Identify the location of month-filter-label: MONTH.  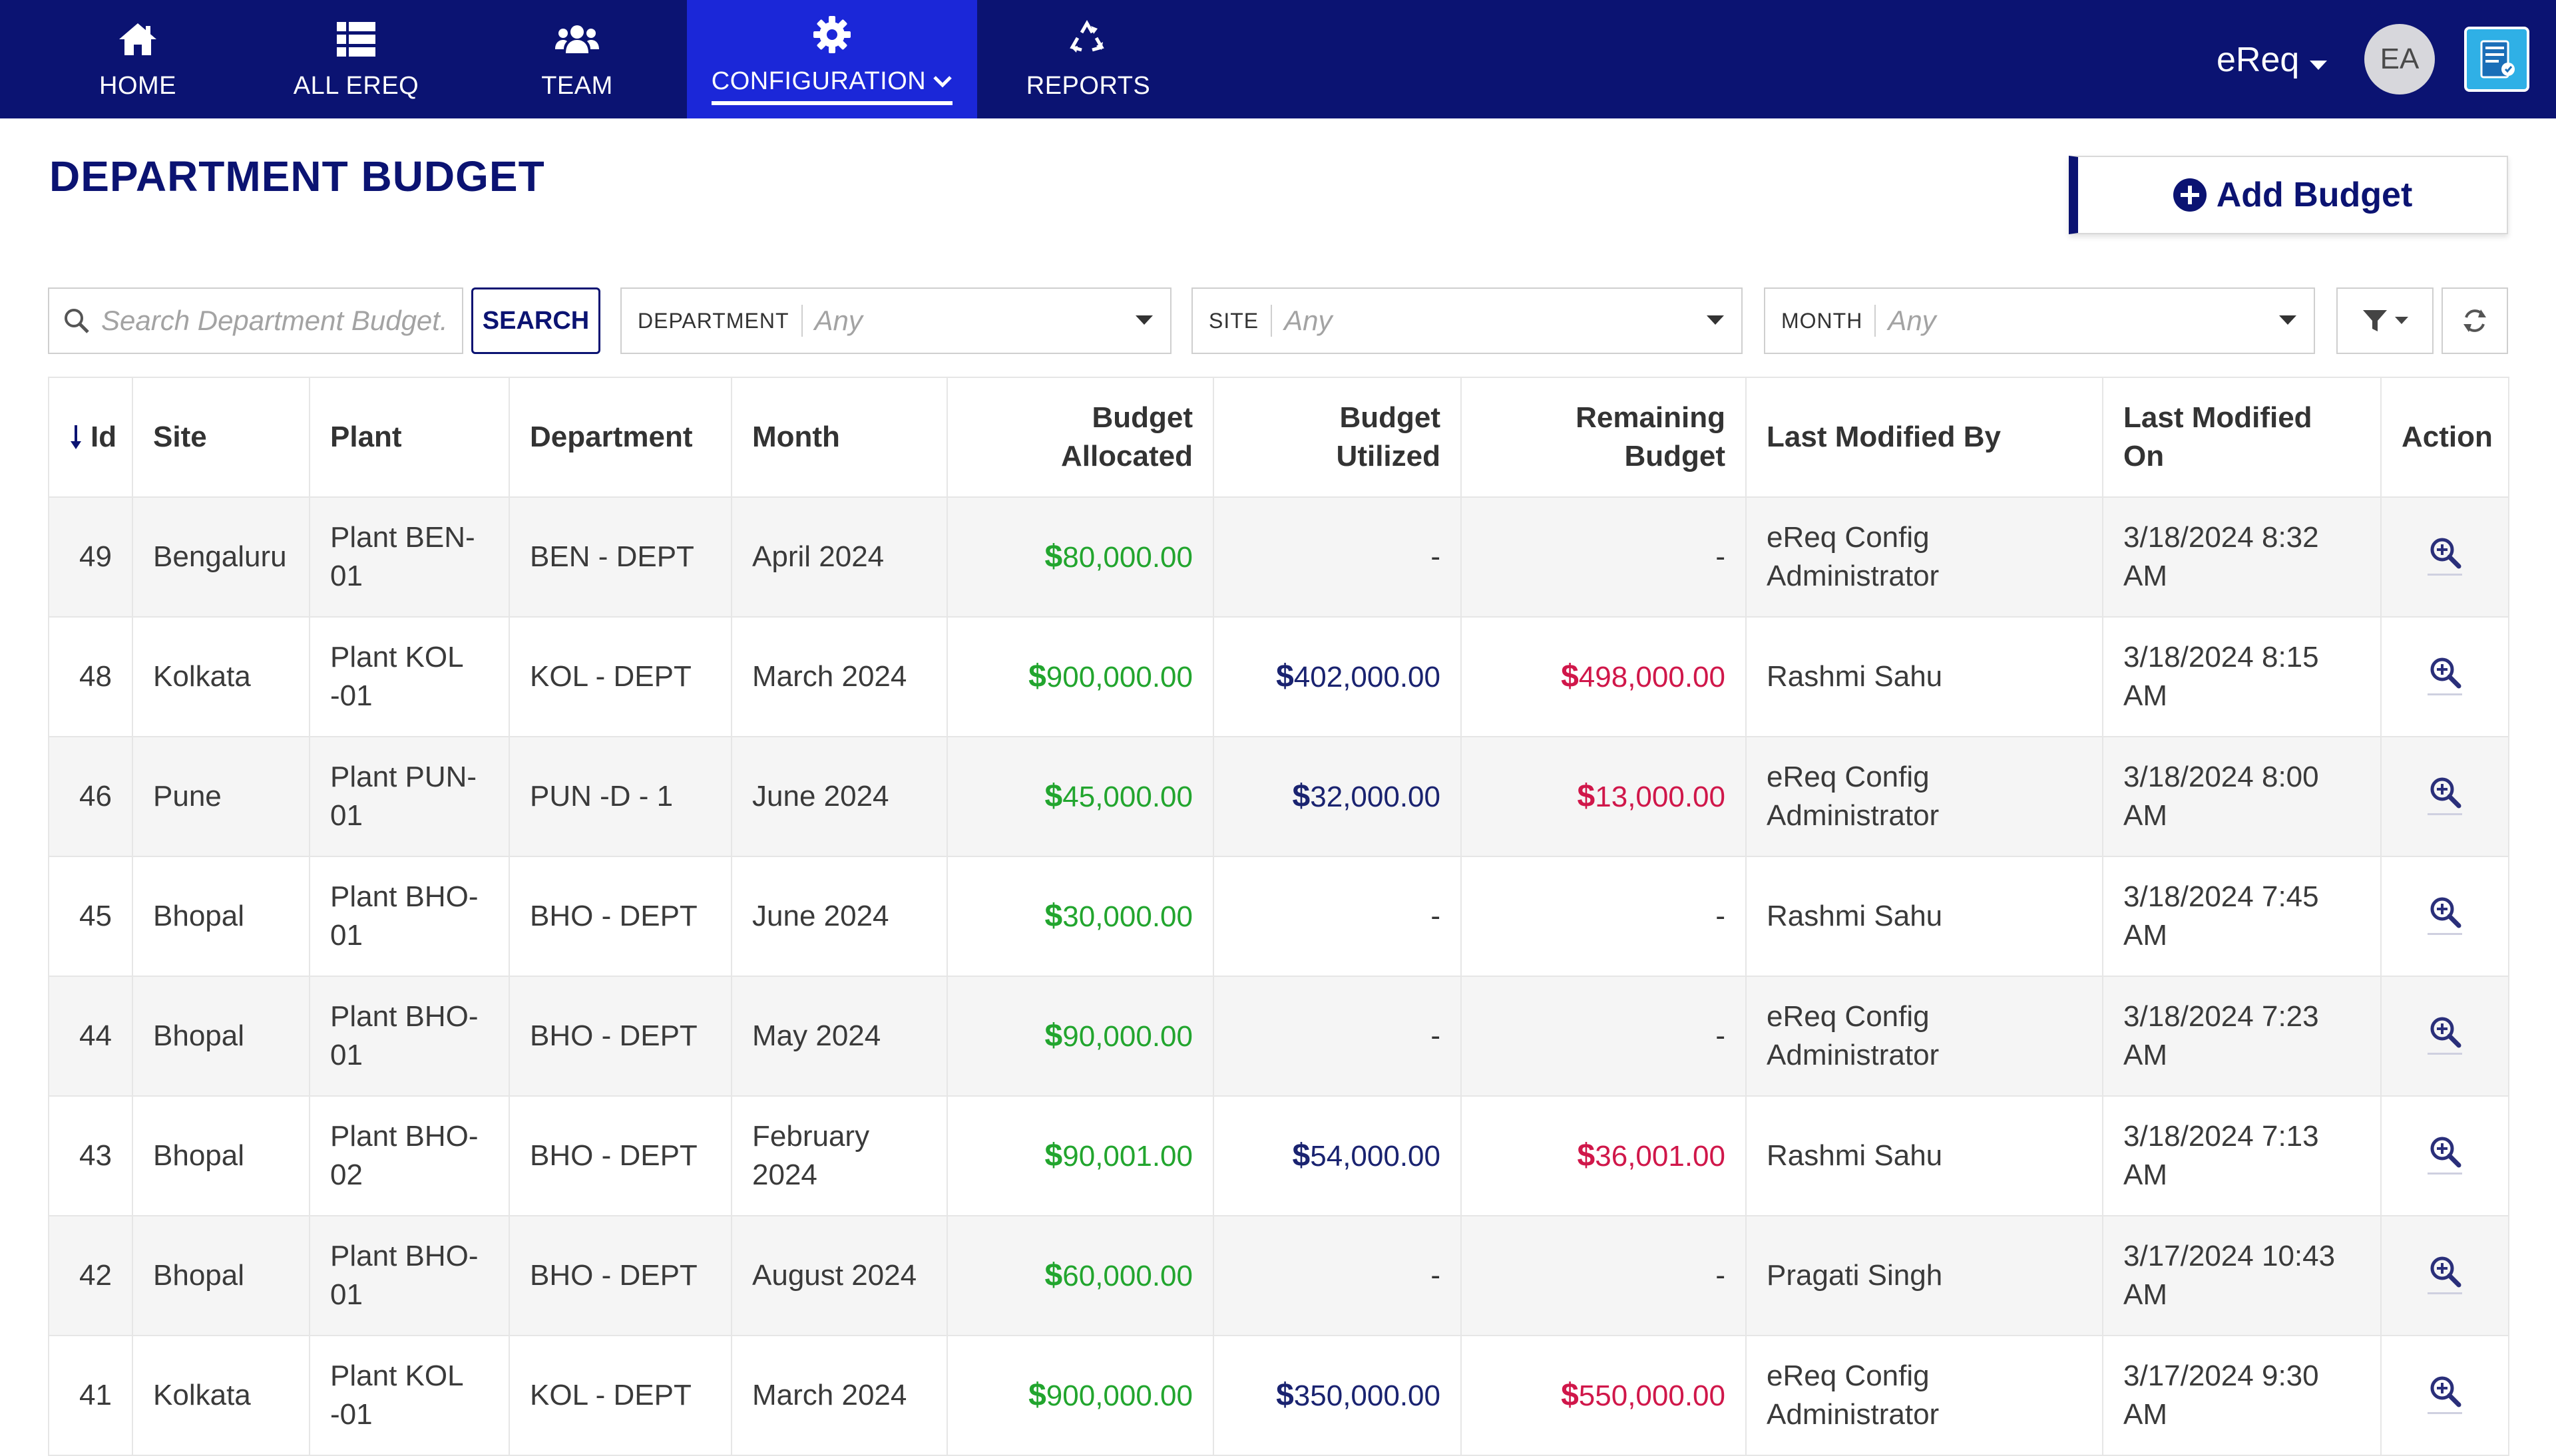
(1828, 321).